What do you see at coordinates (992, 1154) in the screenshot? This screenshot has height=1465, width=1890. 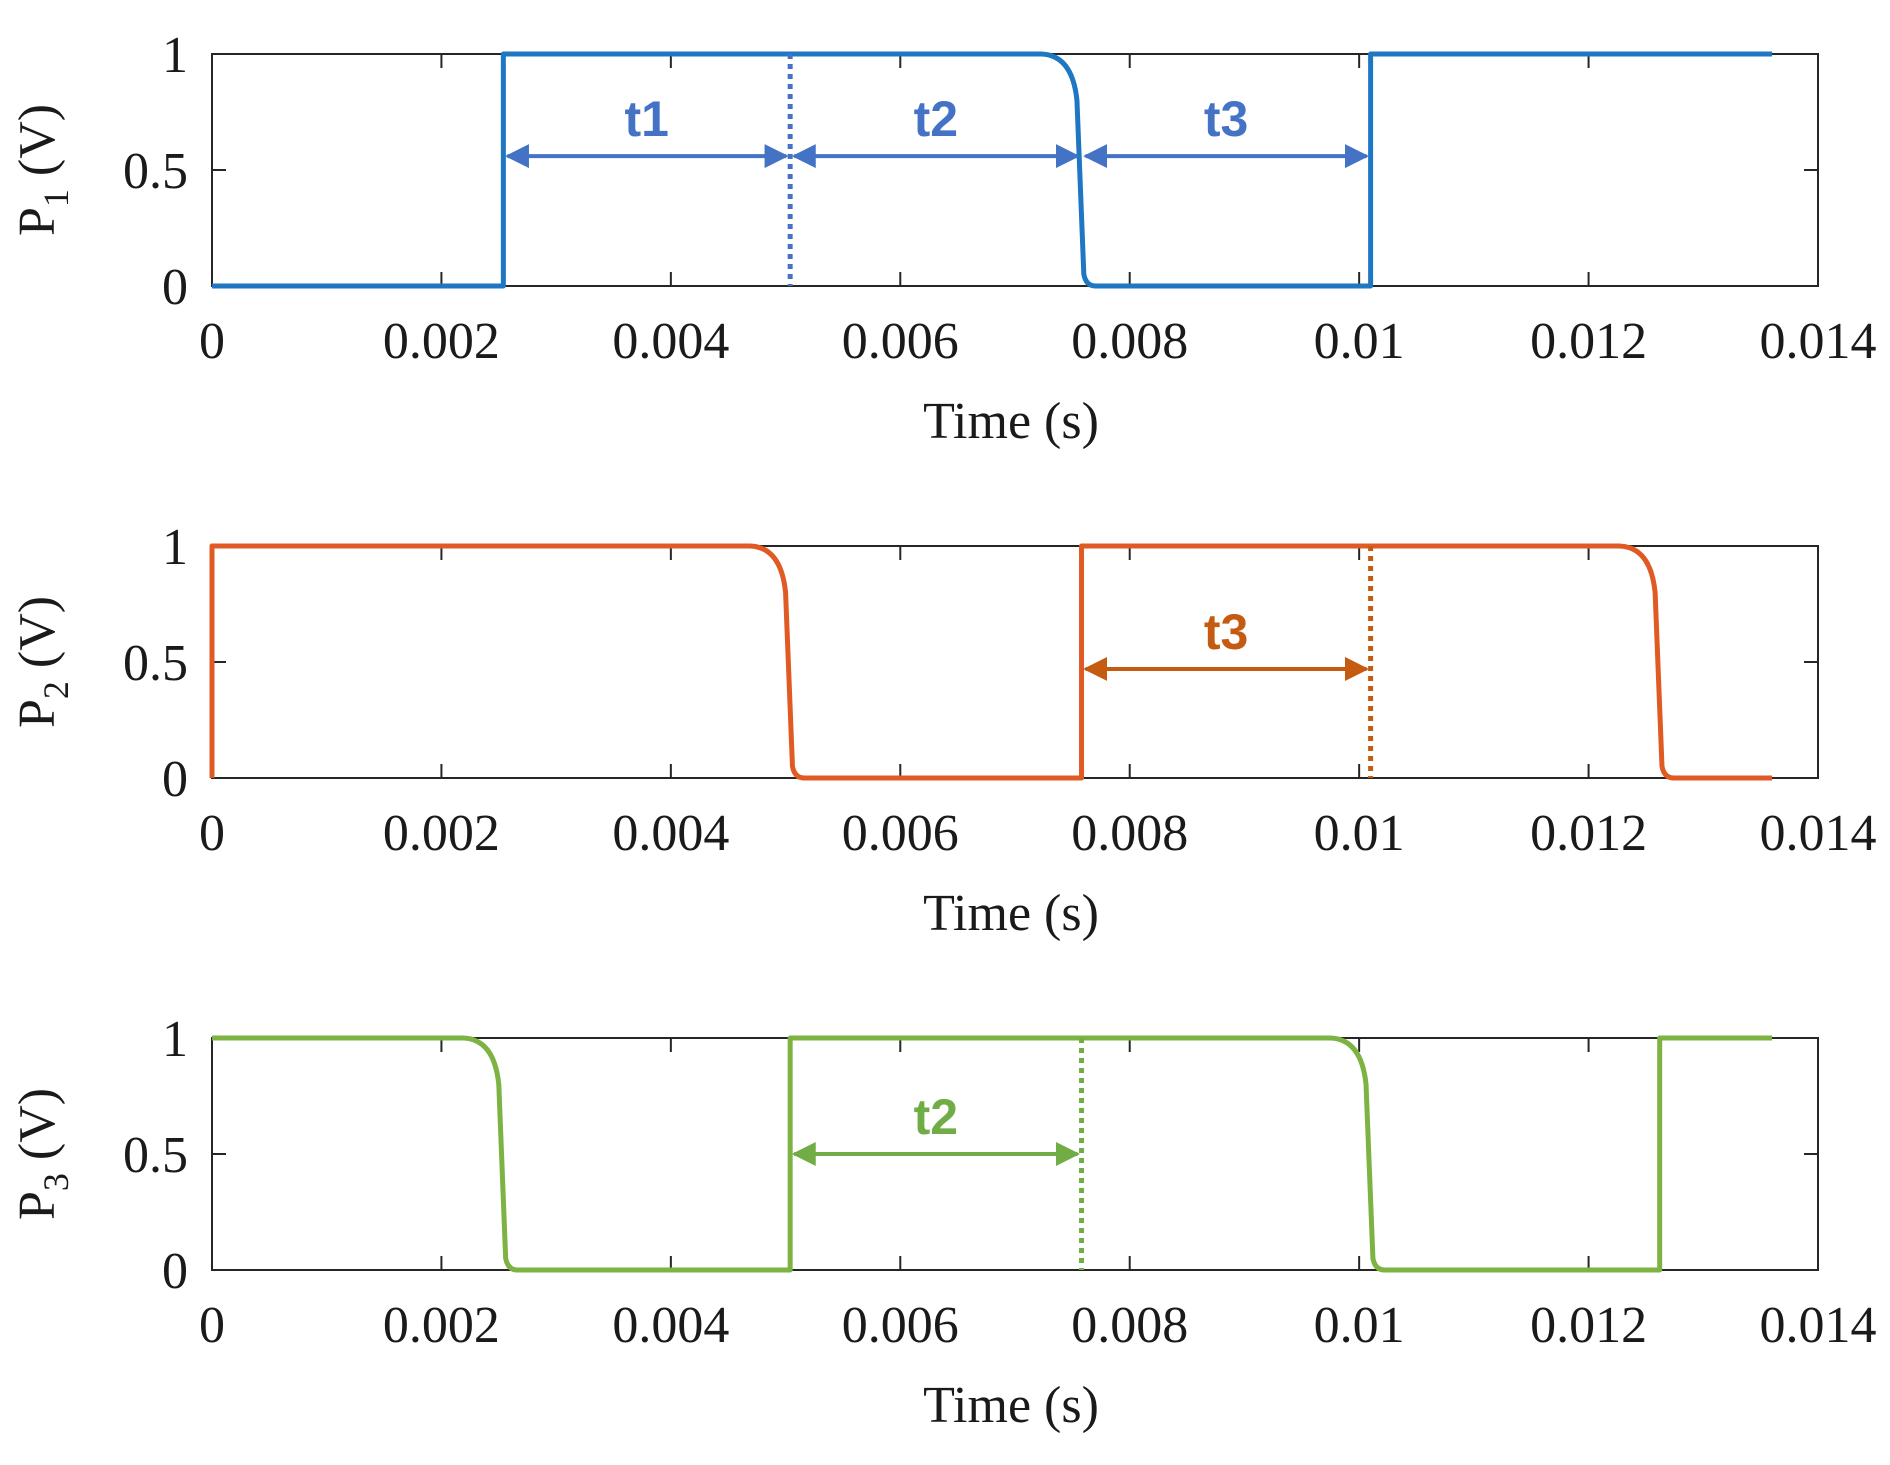 I see `waveform-p3` at bounding box center [992, 1154].